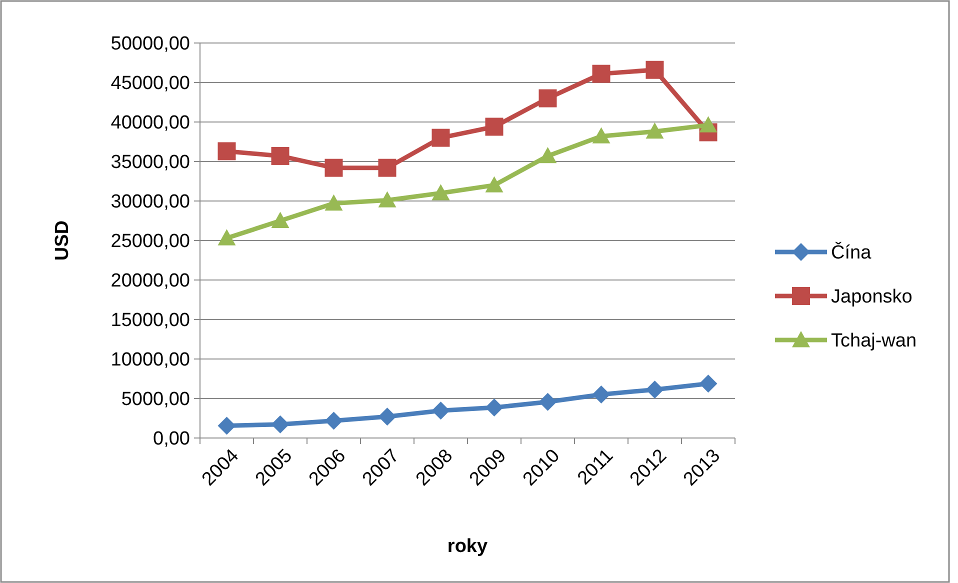 The image size is (958, 583). I want to click on legend-label: Tchaj-wan, so click(874, 341).